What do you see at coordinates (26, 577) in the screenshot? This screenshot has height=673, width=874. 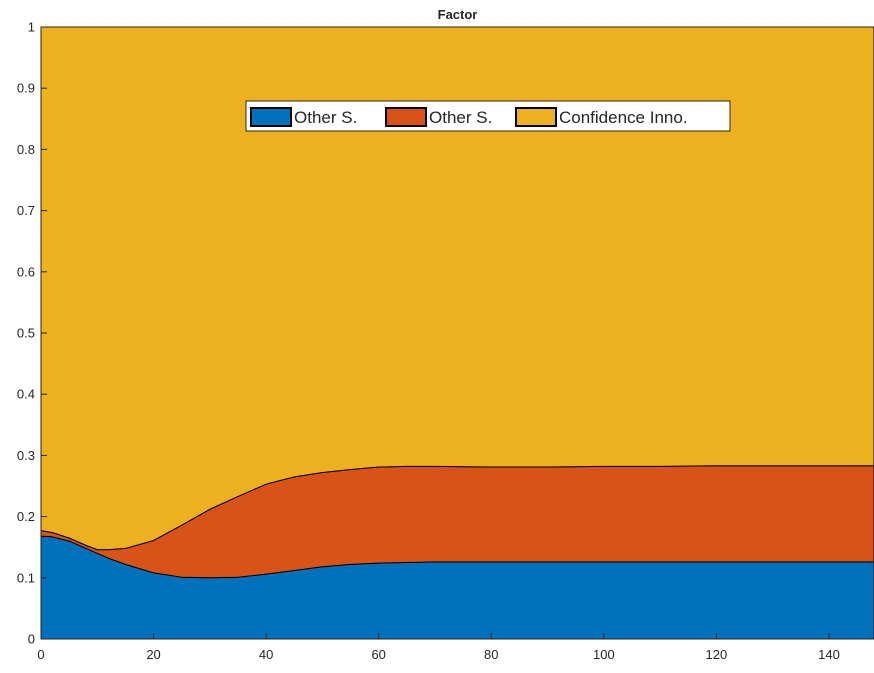 I see `y-tick-label: 0.1` at bounding box center [26, 577].